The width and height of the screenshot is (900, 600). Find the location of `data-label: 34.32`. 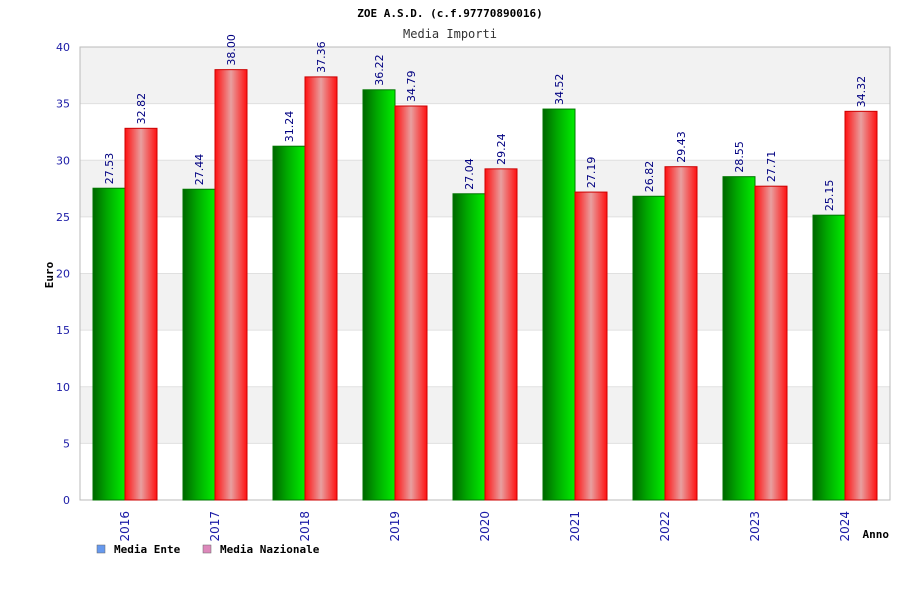

data-label: 34.32 is located at coordinates (861, 92).